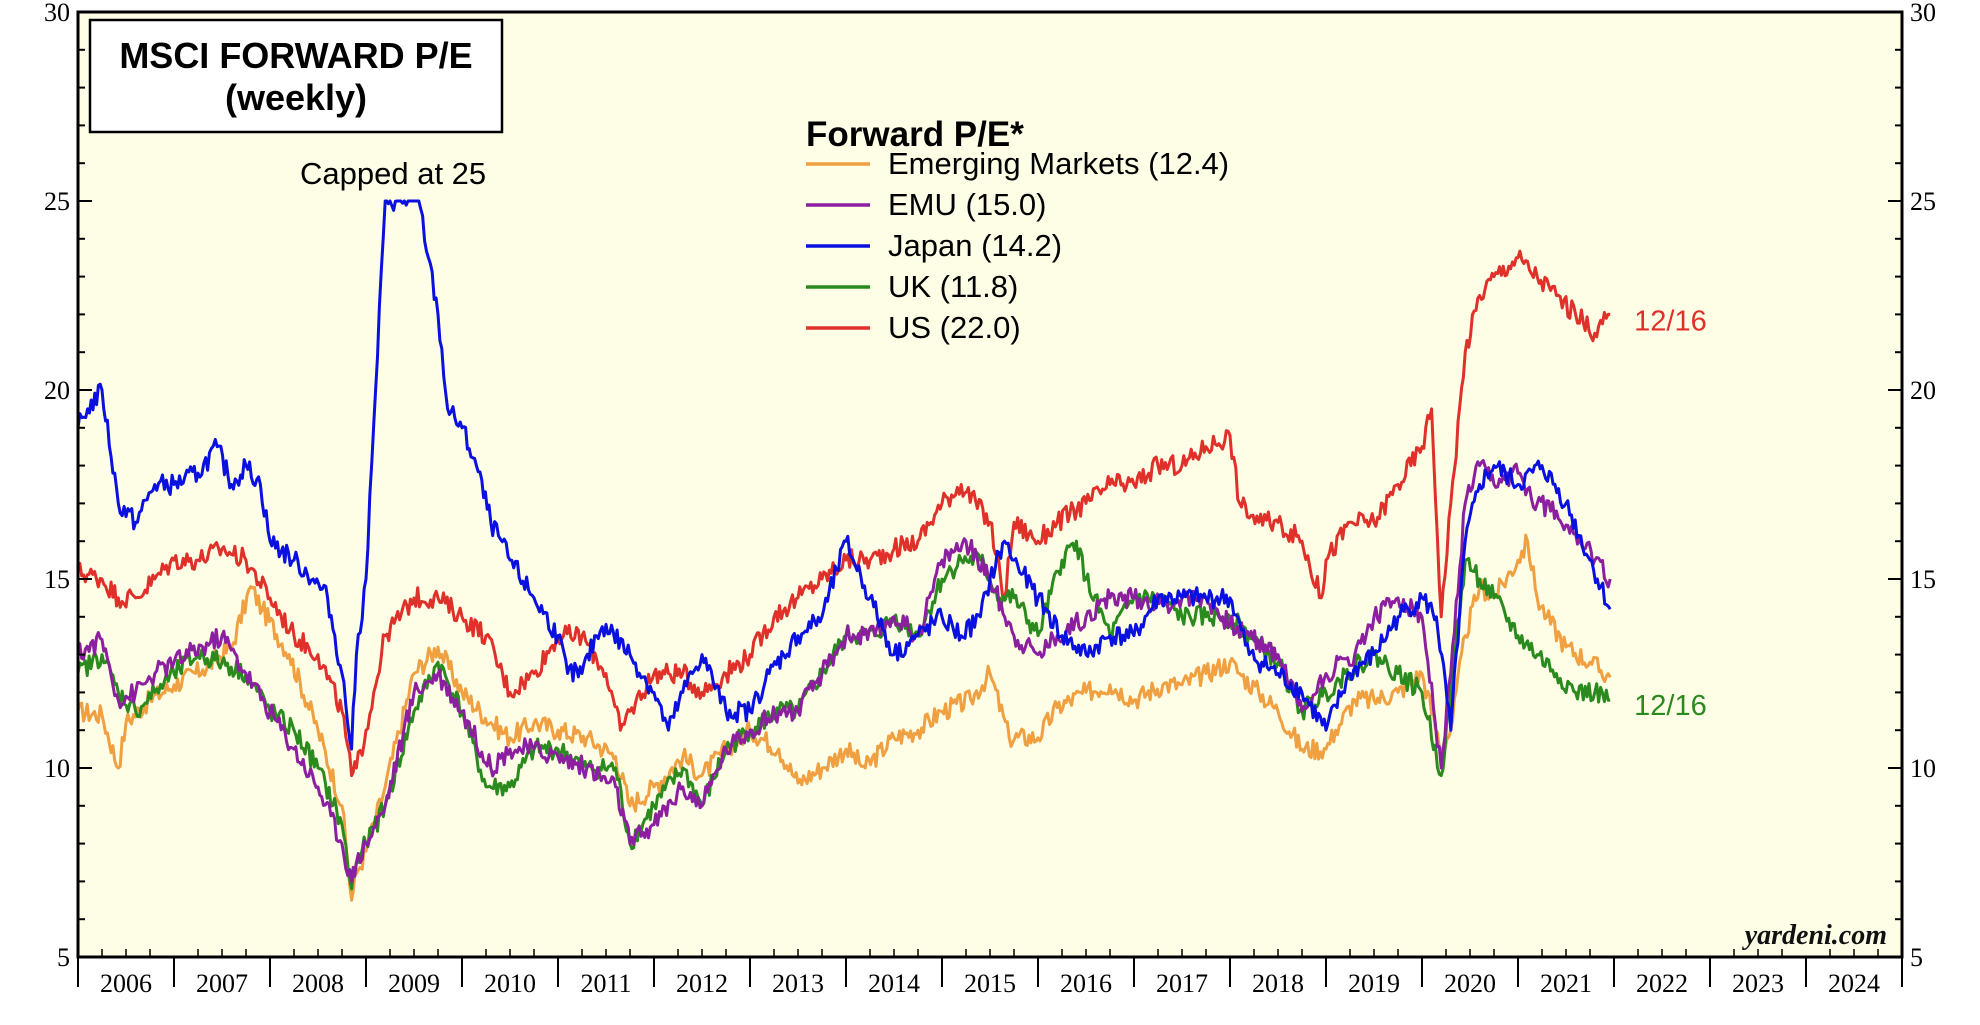 The width and height of the screenshot is (1980, 1025). What do you see at coordinates (954, 327) in the screenshot?
I see `legend-label-us: US (22.0)` at bounding box center [954, 327].